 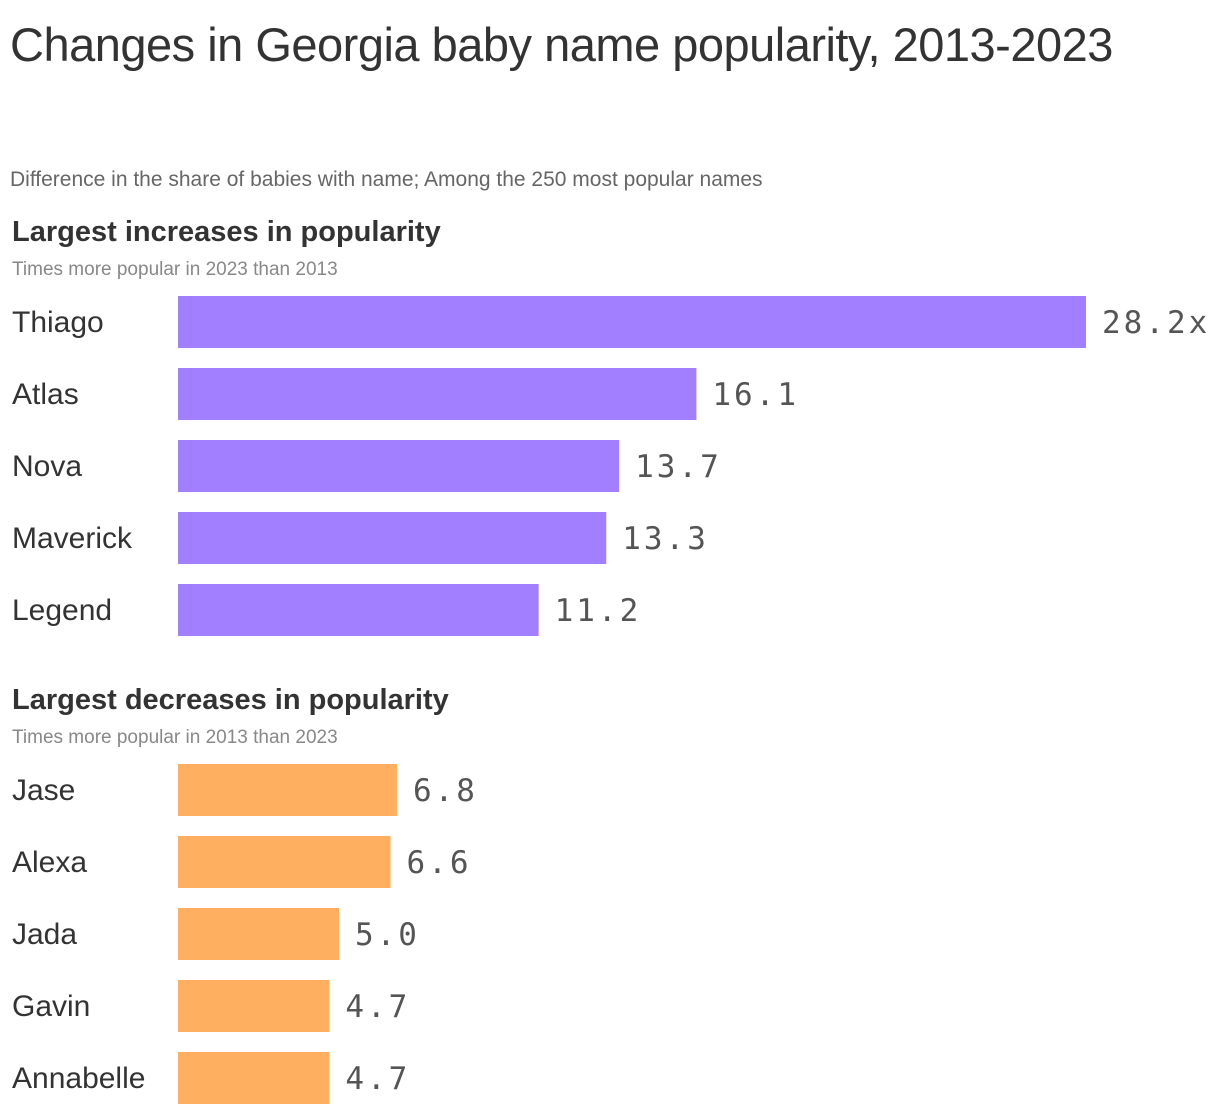 What do you see at coordinates (44, 934) in the screenshot?
I see `bar-category-label: Jada` at bounding box center [44, 934].